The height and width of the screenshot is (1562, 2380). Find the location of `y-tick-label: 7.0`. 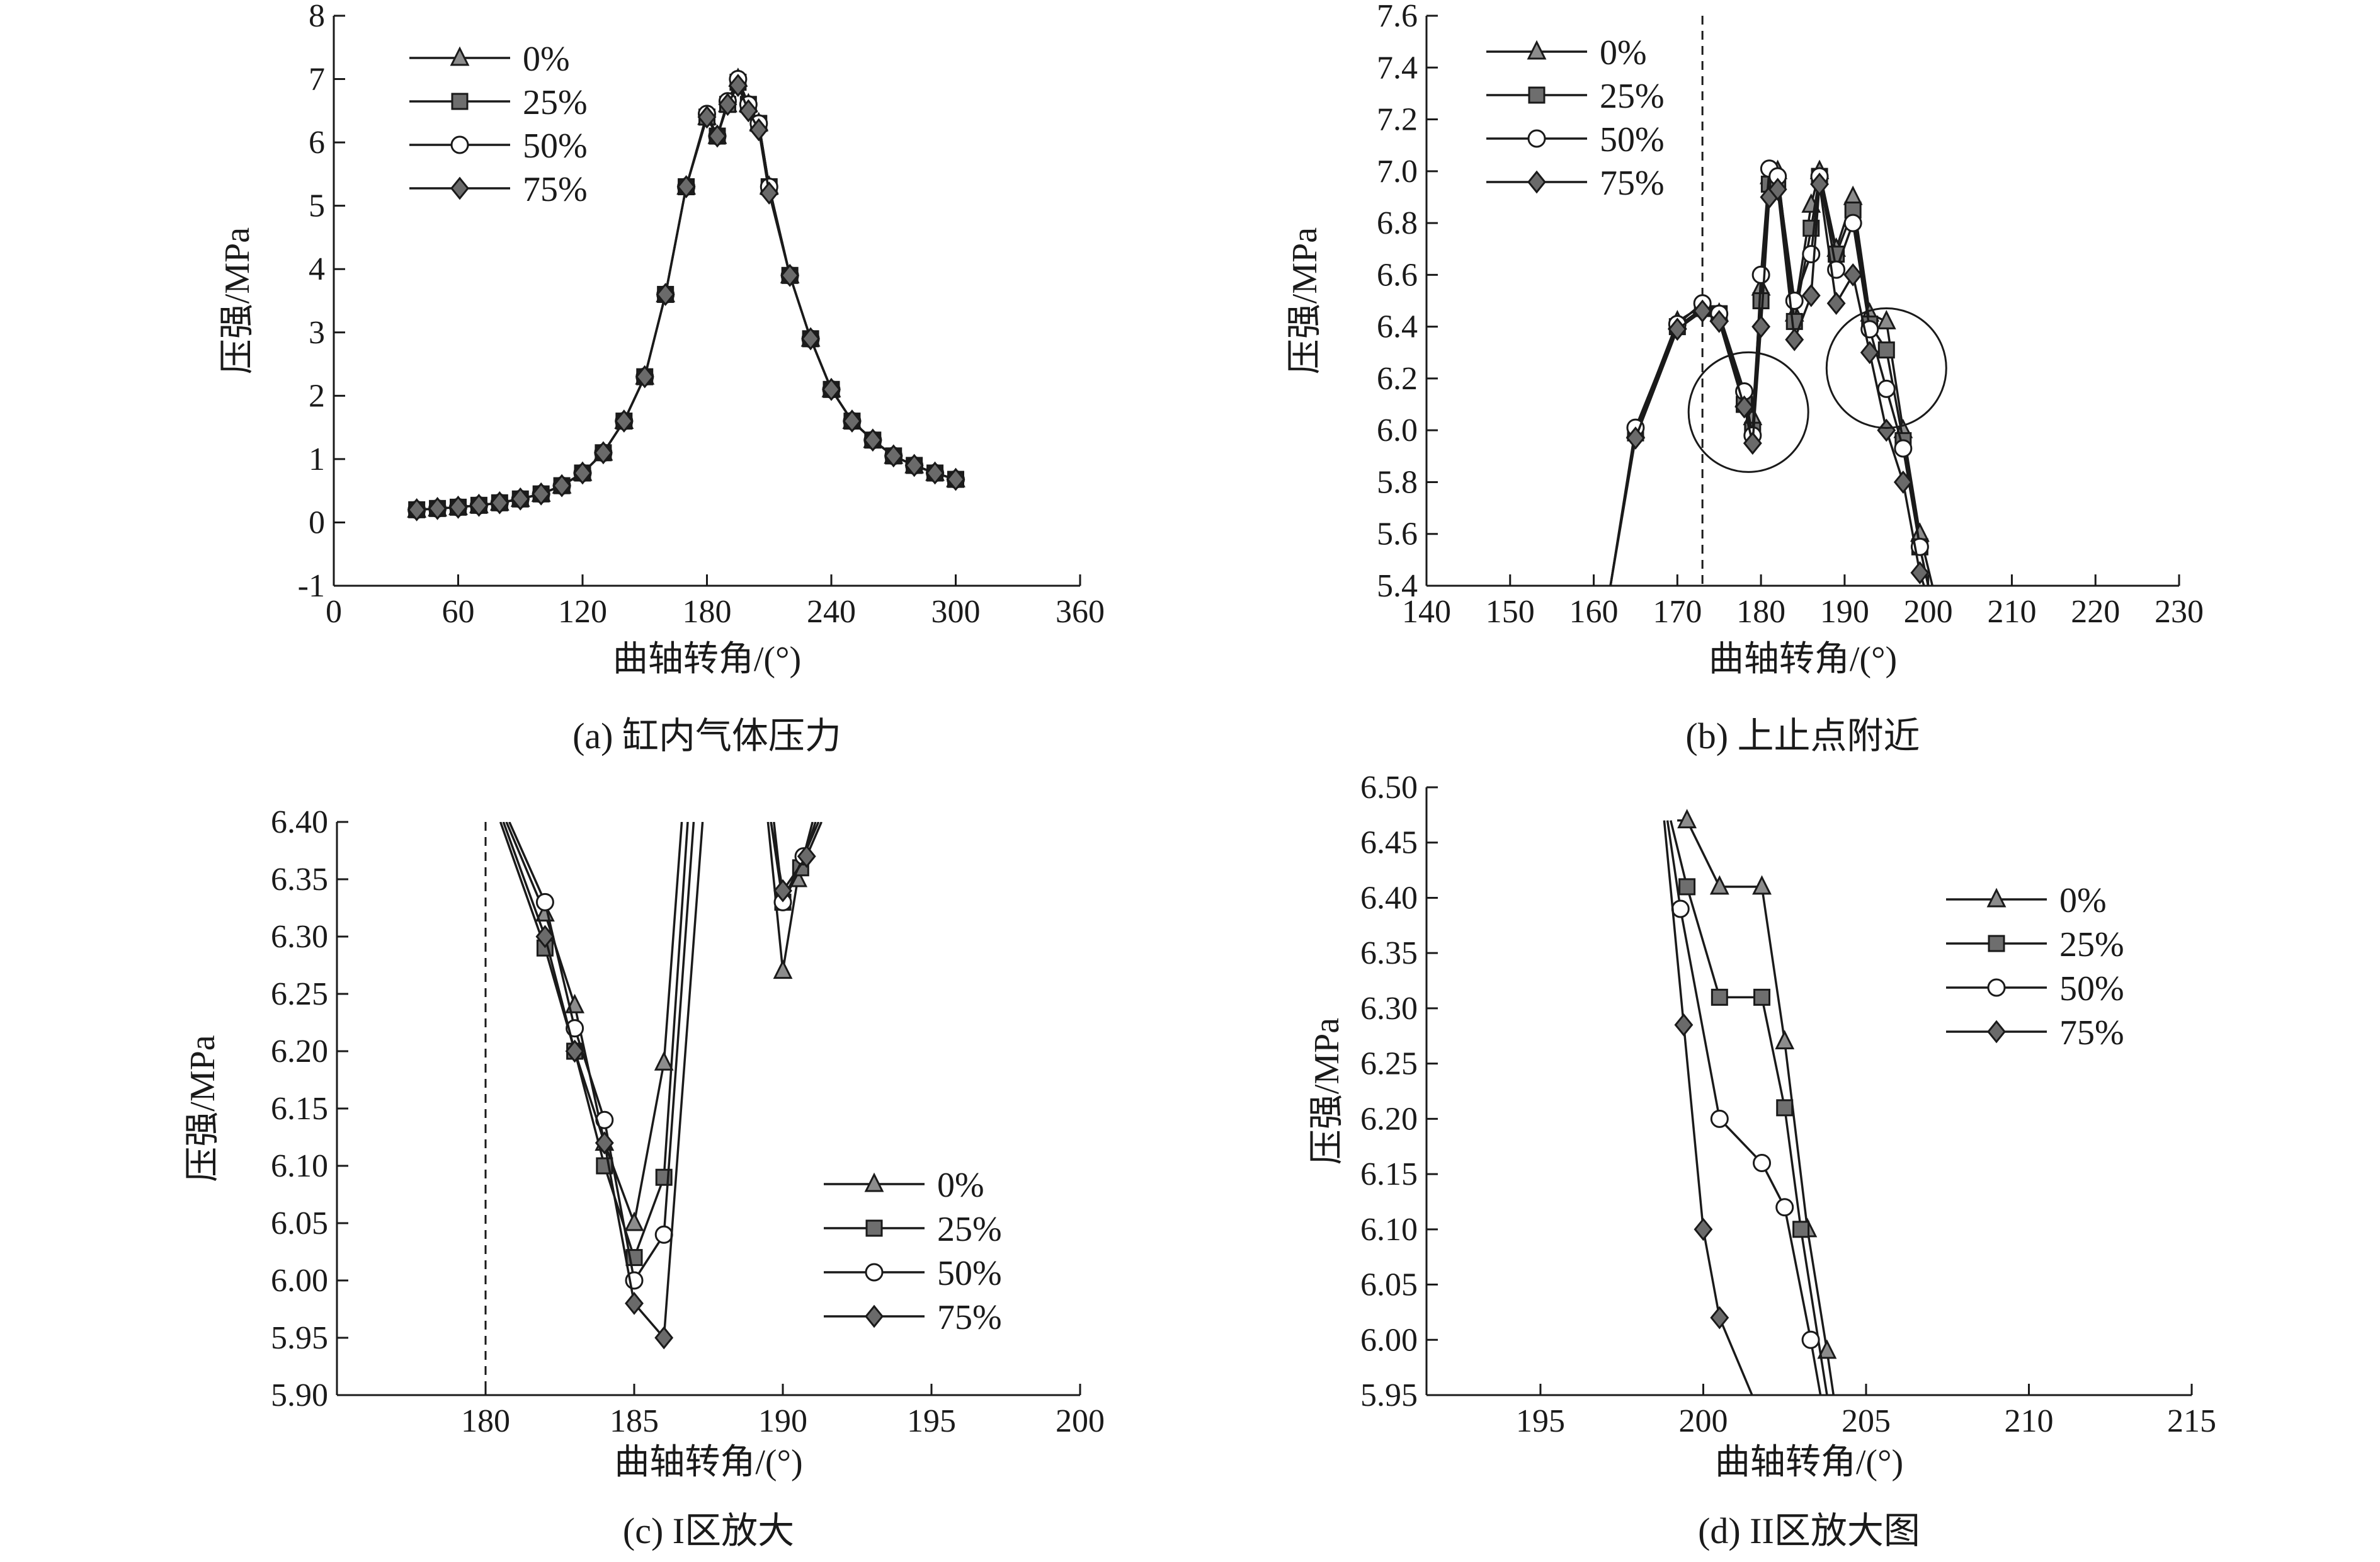

y-tick-label: 7.0 is located at coordinates (1397, 172).